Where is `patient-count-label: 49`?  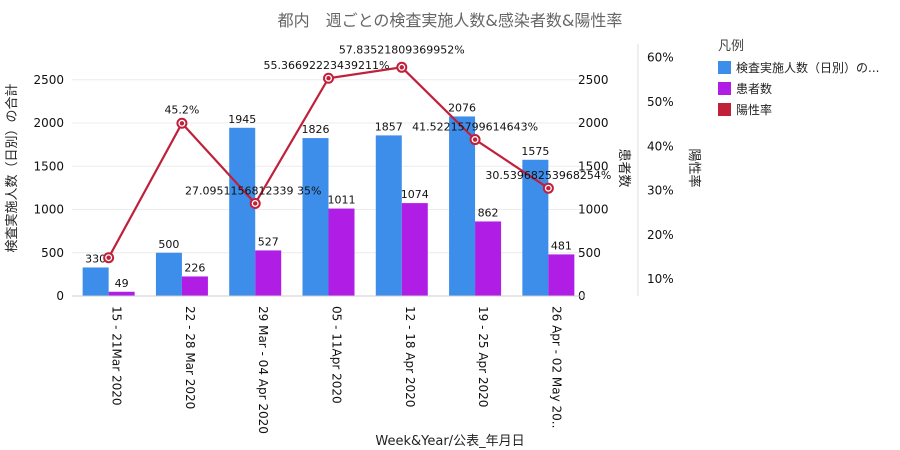
patient-count-label: 49 is located at coordinates (122, 283).